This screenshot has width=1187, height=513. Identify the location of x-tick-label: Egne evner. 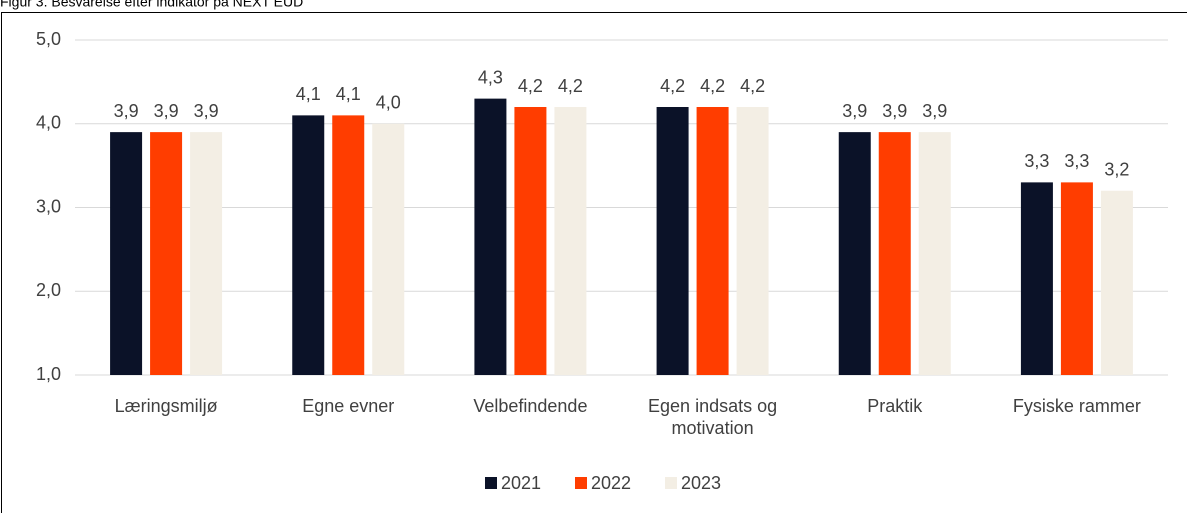
(348, 406).